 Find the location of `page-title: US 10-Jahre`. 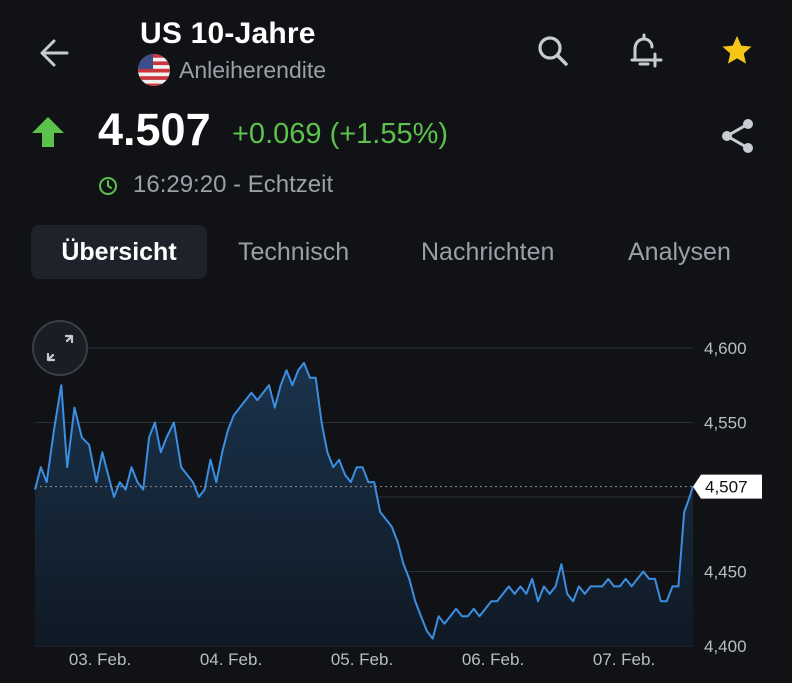

page-title: US 10-Jahre is located at coordinates (228, 33).